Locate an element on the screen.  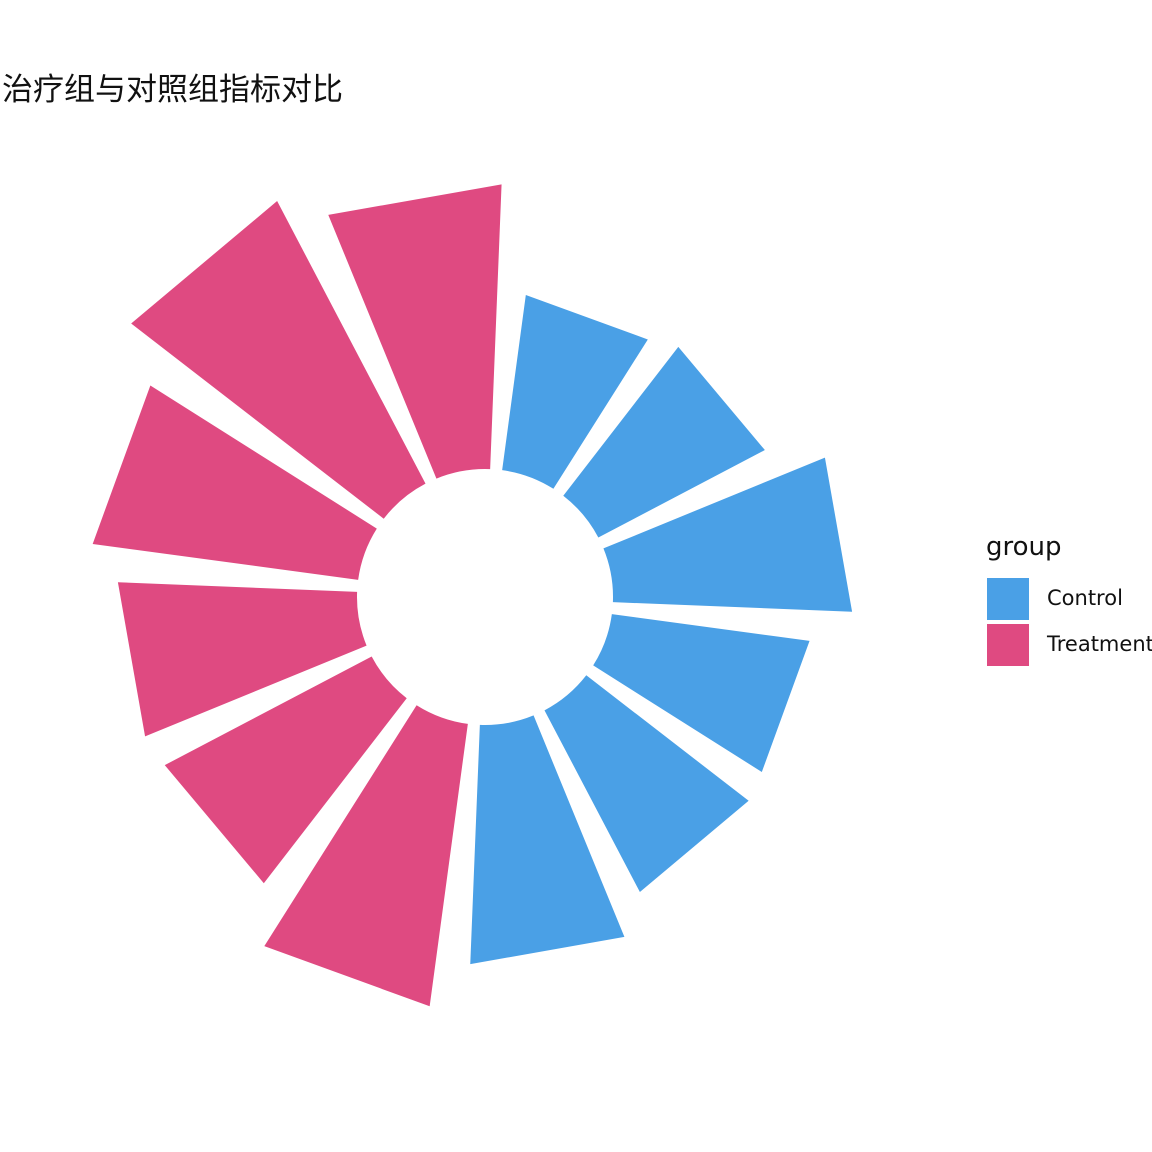
legend-key-treatment is located at coordinates (1008, 645).